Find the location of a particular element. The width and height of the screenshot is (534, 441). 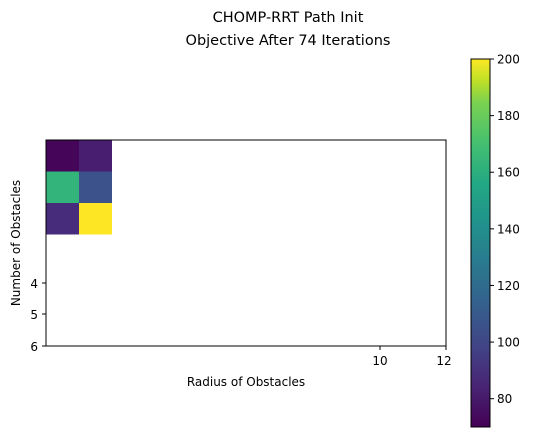

chart-subtitle: Objective After 74 Iterations is located at coordinates (288, 41).